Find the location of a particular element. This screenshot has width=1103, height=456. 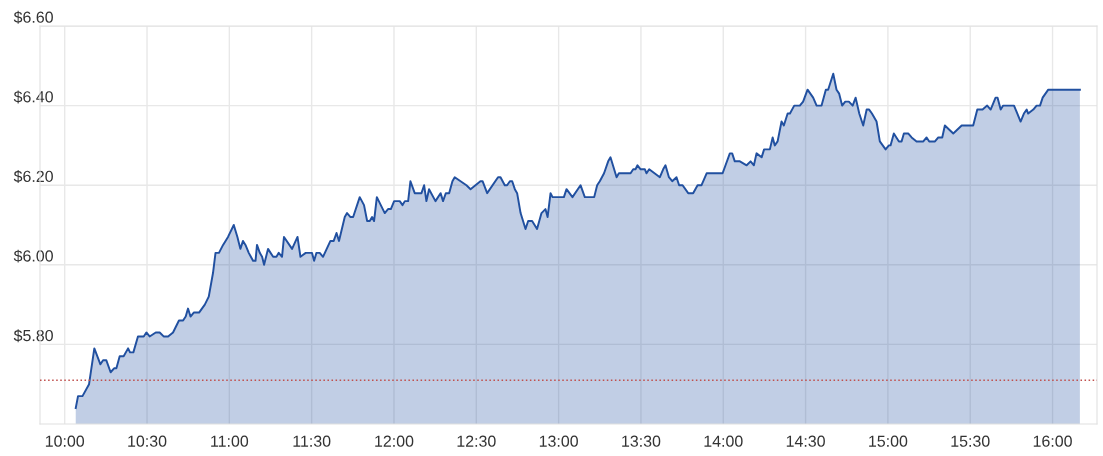

y-tick-label: $6.60 is located at coordinates (33, 17).